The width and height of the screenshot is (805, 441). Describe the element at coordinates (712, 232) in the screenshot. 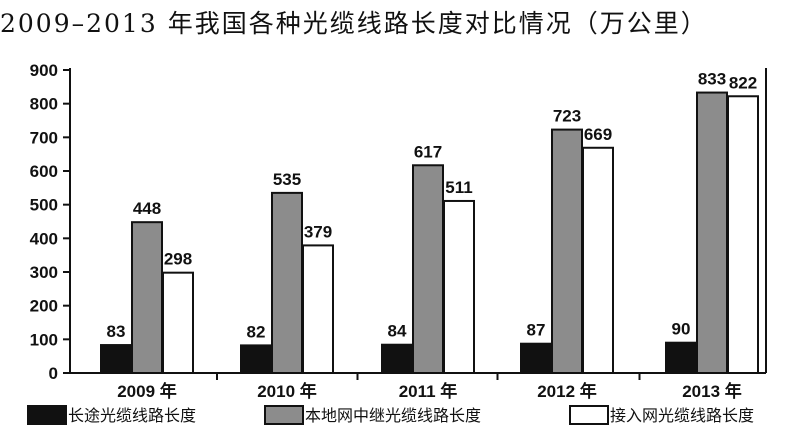

I see `bar-s1-c4` at that location.